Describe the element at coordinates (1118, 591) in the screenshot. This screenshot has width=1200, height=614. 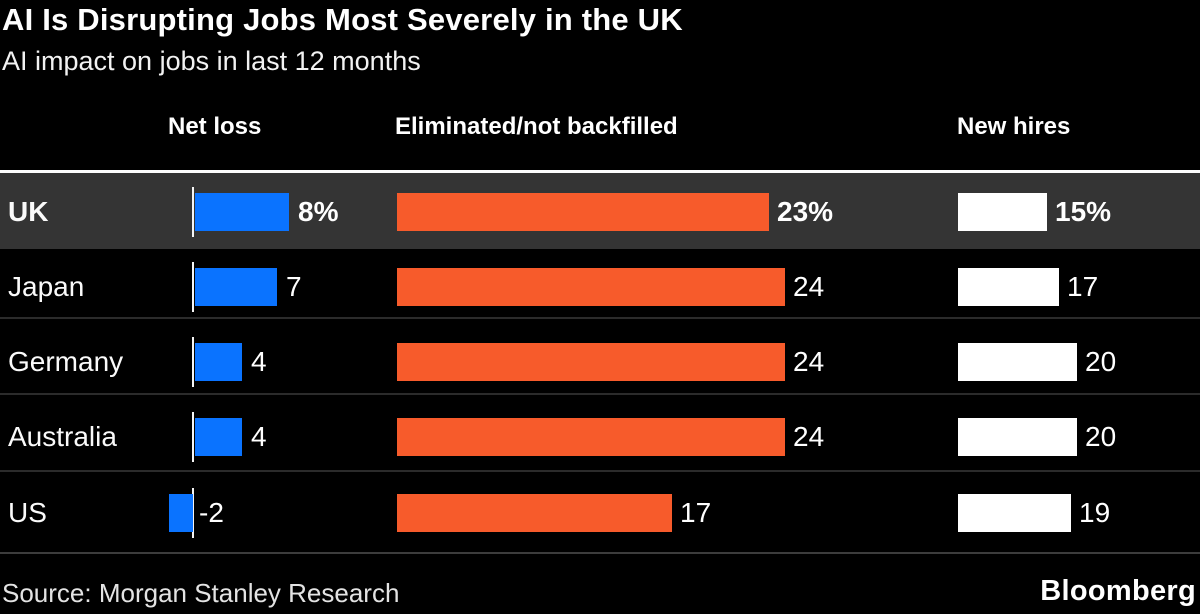
I see `bloomberg-logo: Bloomberg` at that location.